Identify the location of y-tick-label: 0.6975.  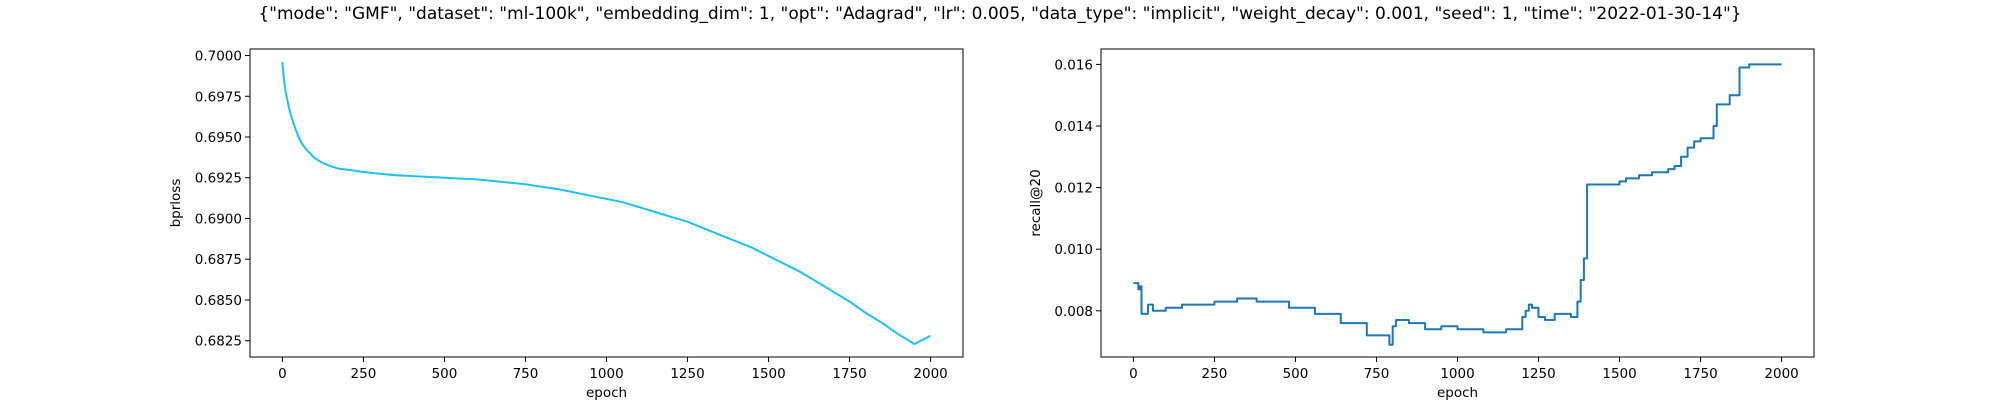
(218, 97).